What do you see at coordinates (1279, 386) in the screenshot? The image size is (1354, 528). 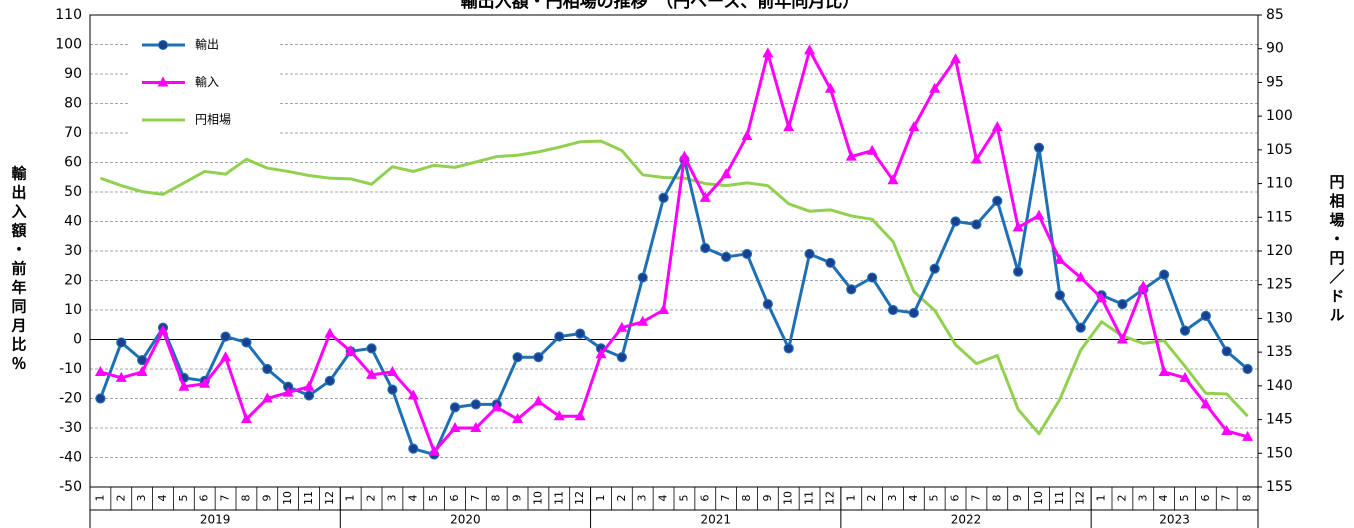 I see `y2-tick-label: 140` at bounding box center [1279, 386].